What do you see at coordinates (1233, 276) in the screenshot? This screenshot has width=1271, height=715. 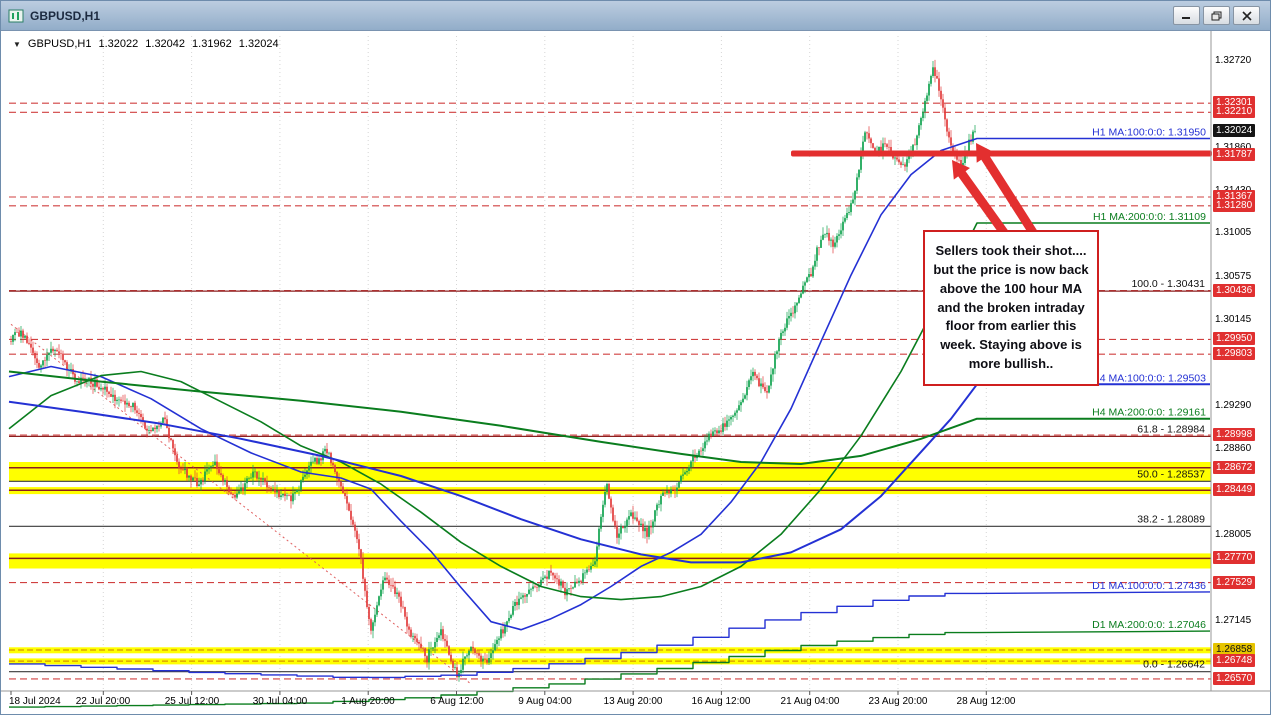 I see `price-axis-label: 1.30575` at bounding box center [1233, 276].